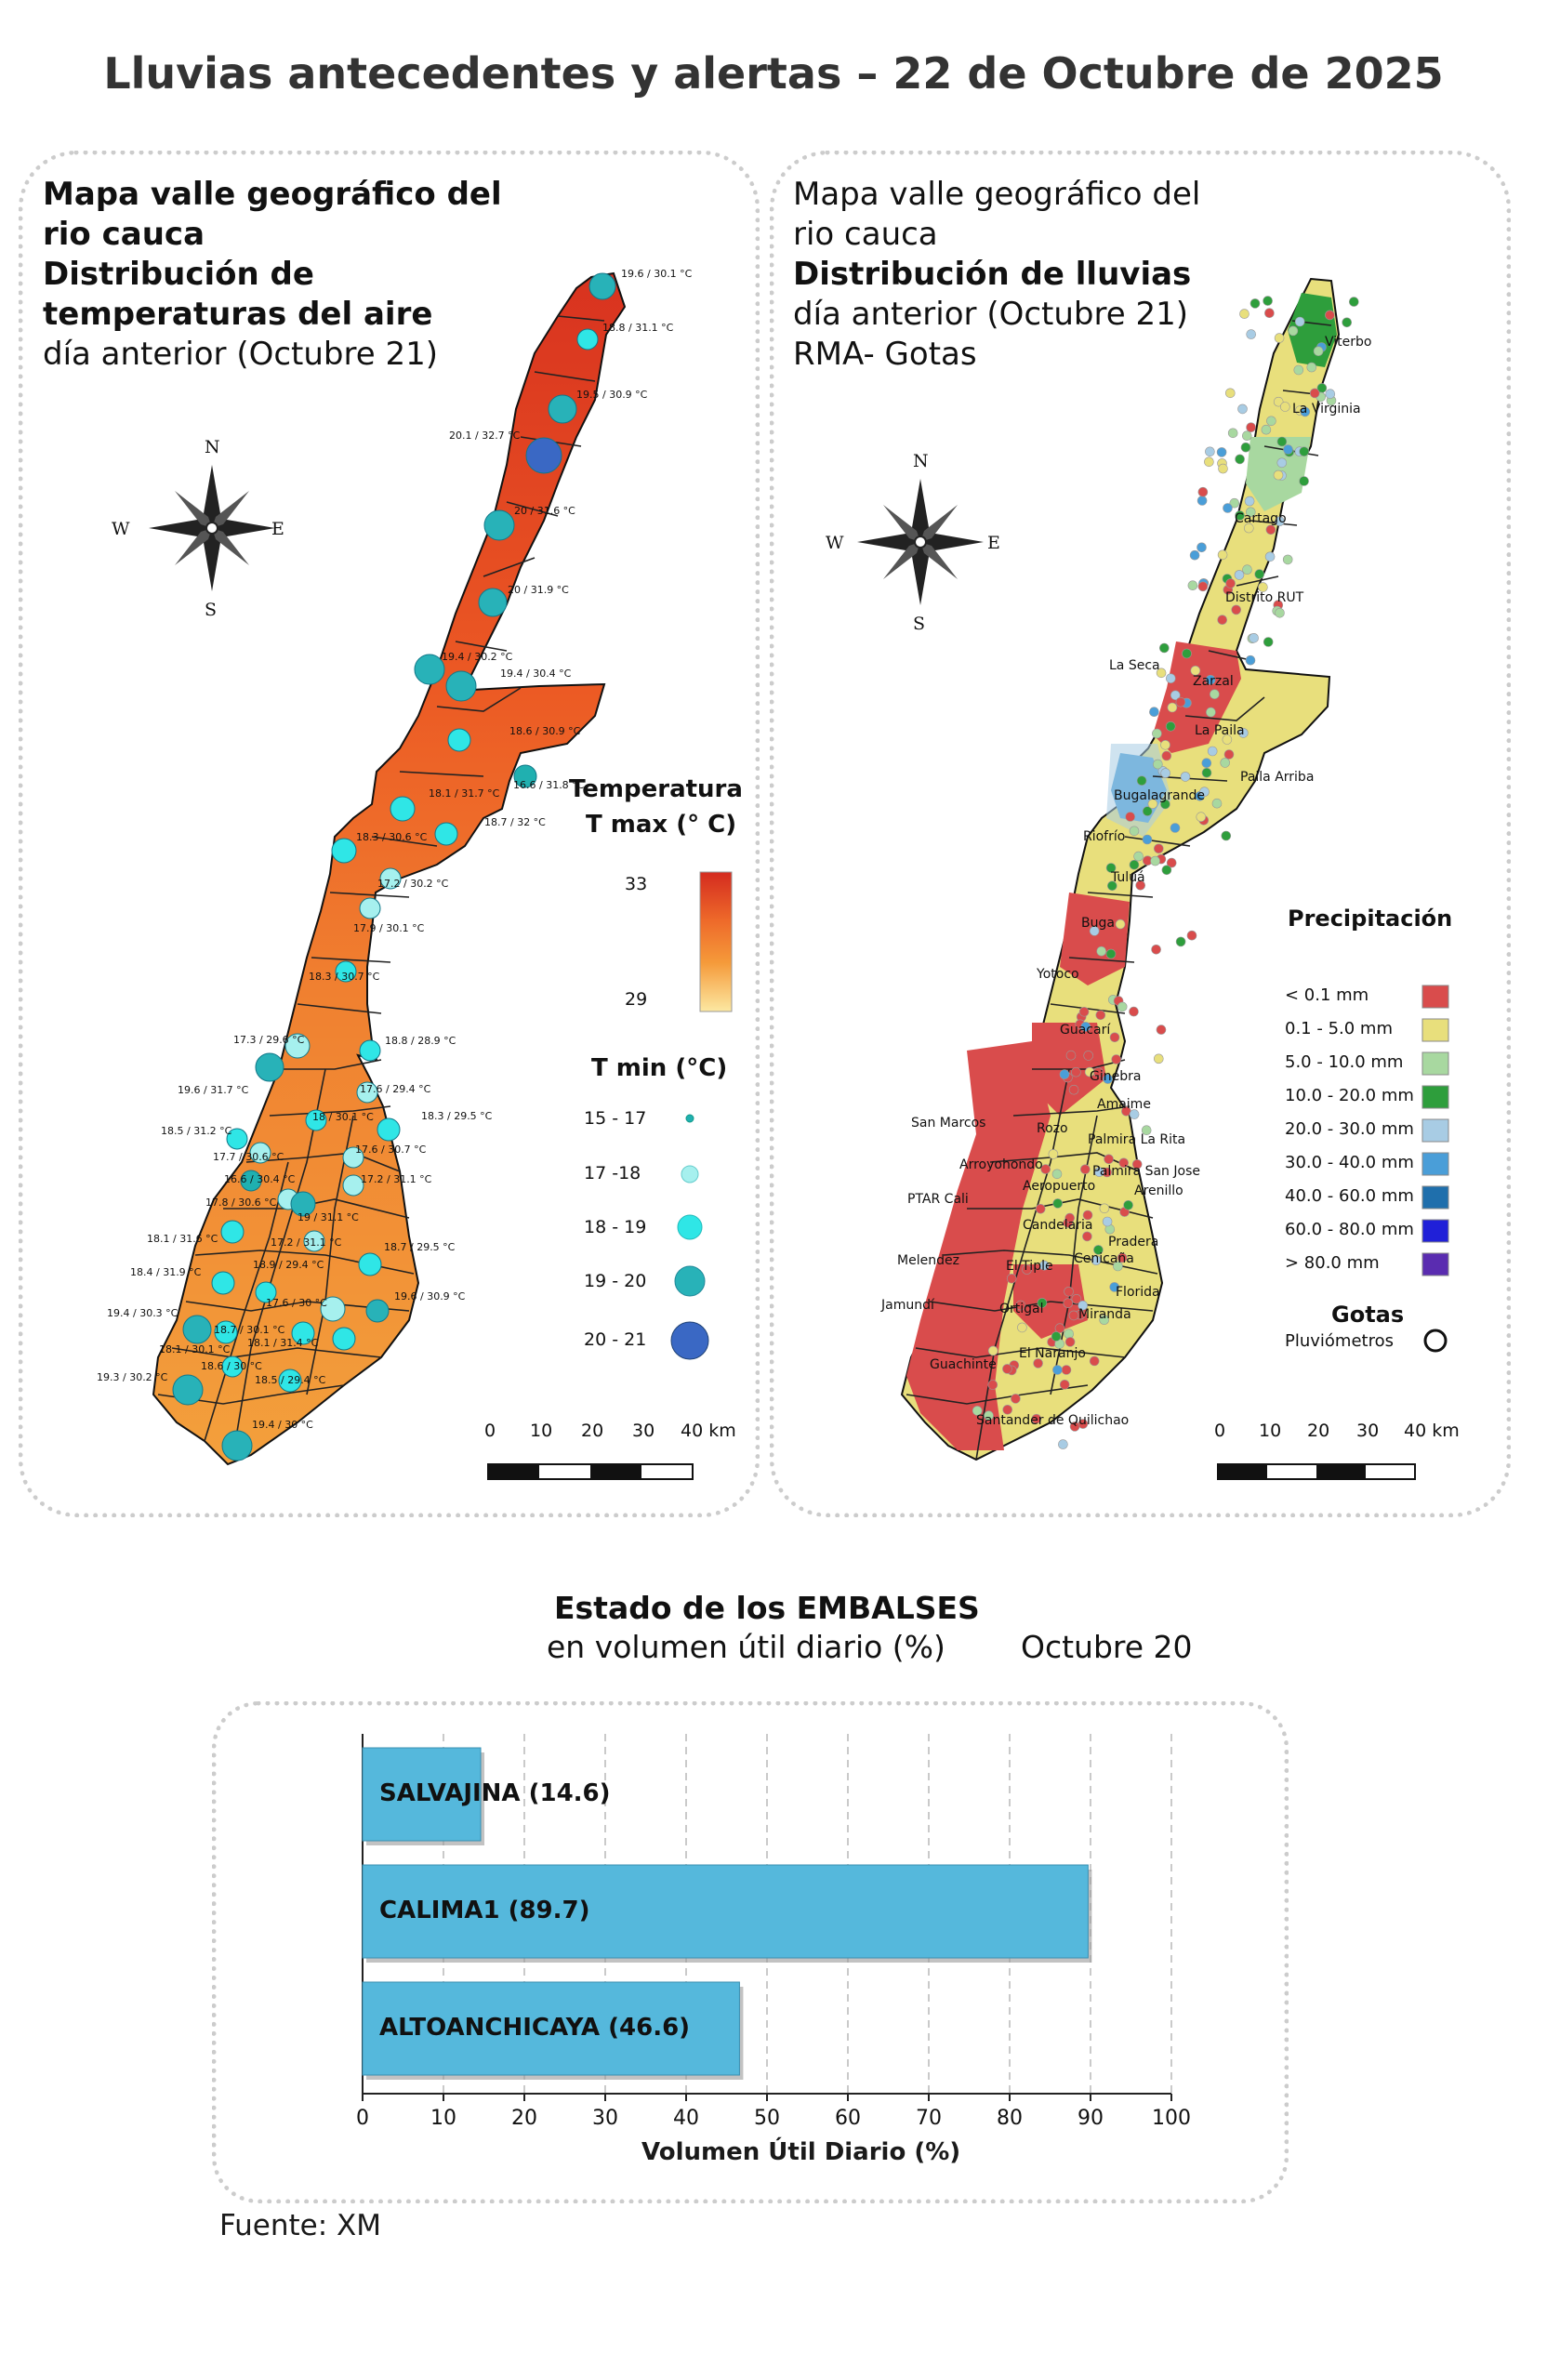  What do you see at coordinates (1160, 795) in the screenshot?
I see `rain-town-label: Bugalagrande` at bounding box center [1160, 795].